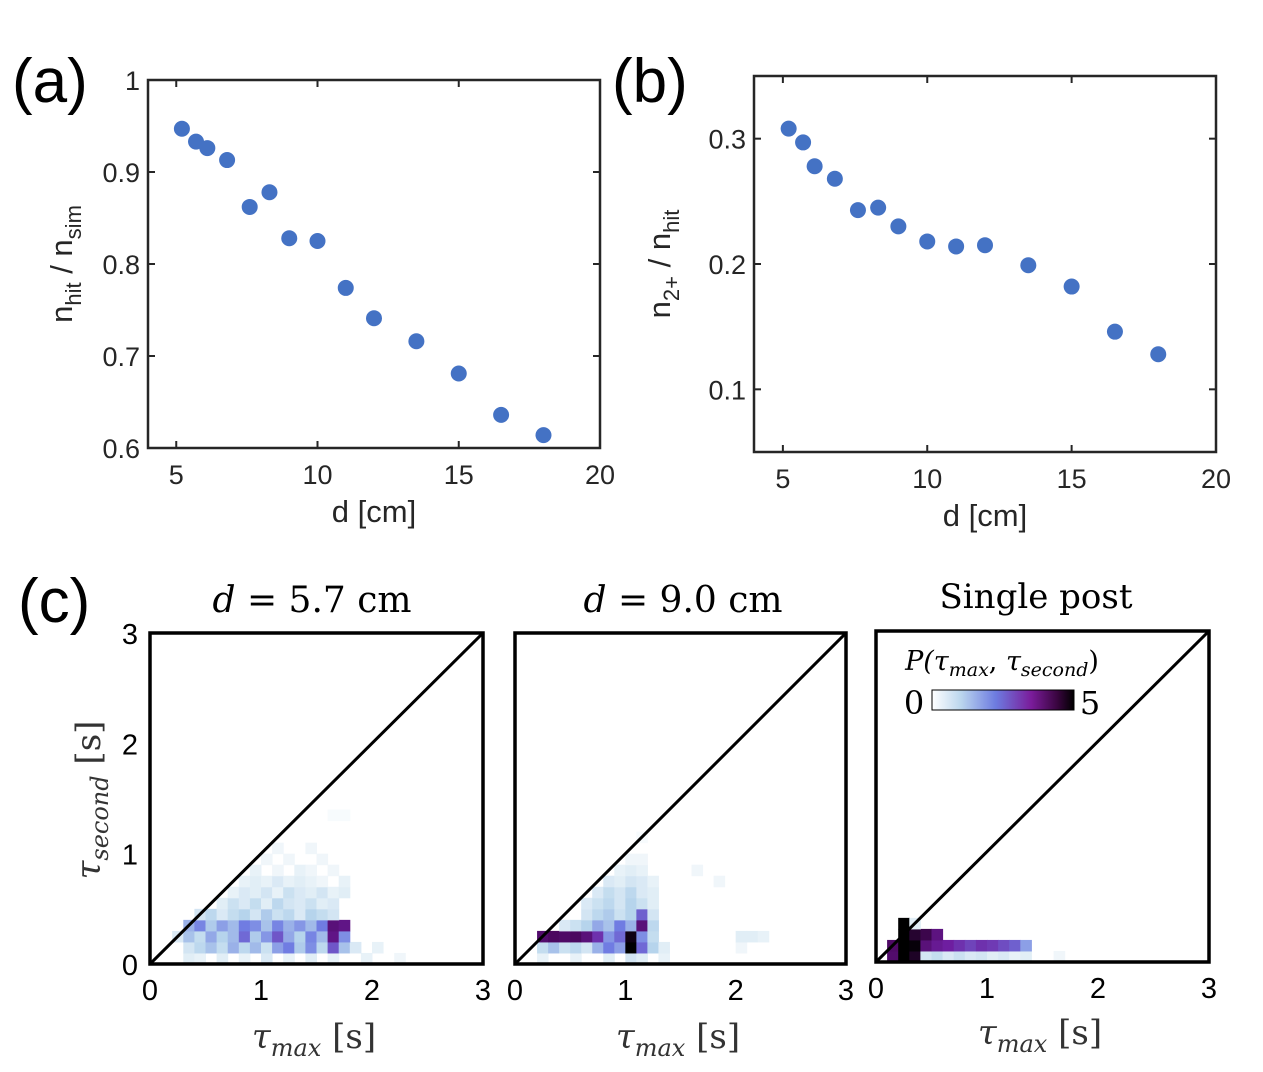  What do you see at coordinates (130, 966) in the screenshot?
I see `panel-c1-ytick-label: 0` at bounding box center [130, 966].